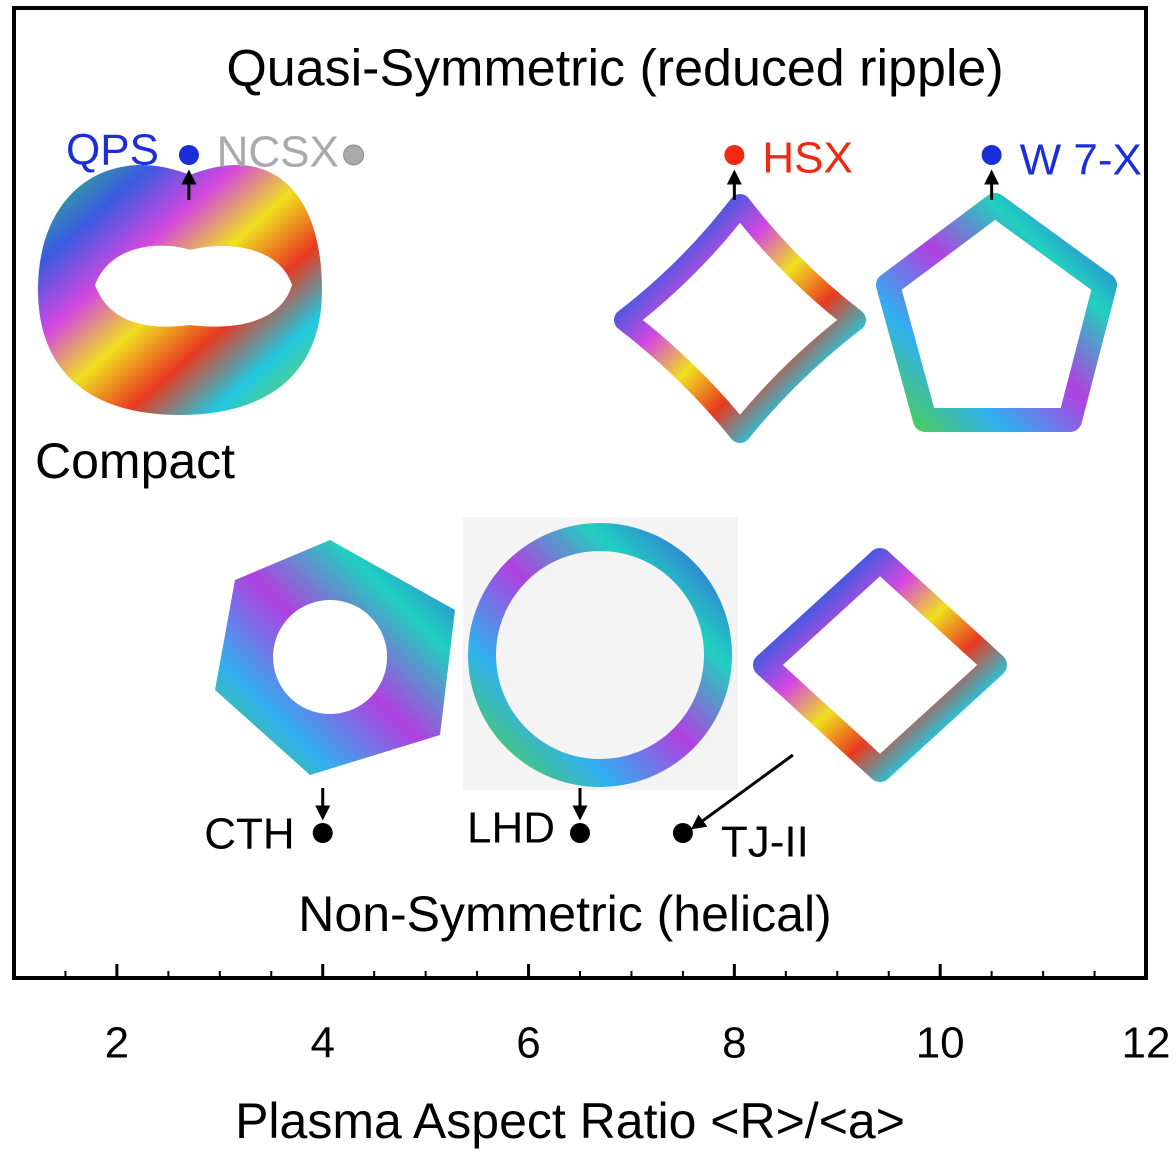  I want to click on point-label: NCSX, so click(278, 152).